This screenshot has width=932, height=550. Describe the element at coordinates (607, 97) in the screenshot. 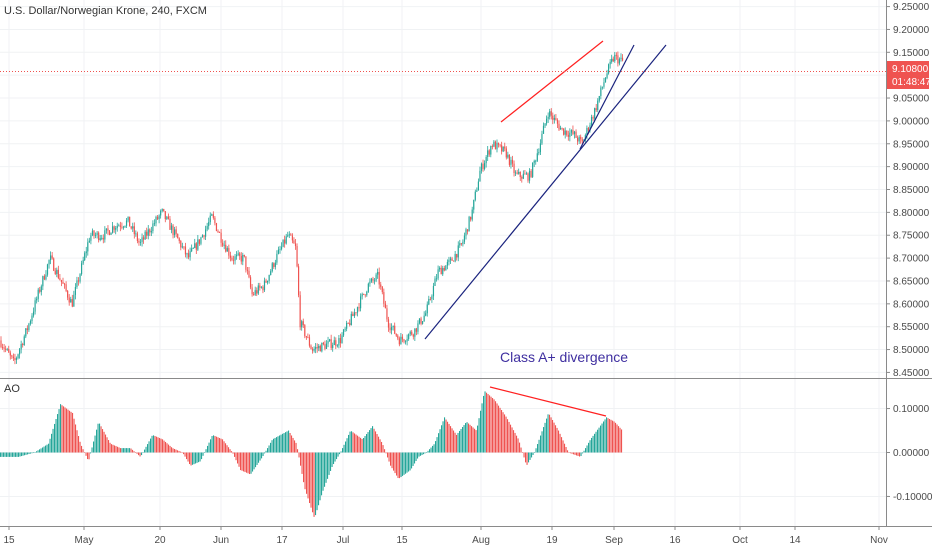

I see `trendline-short` at that location.